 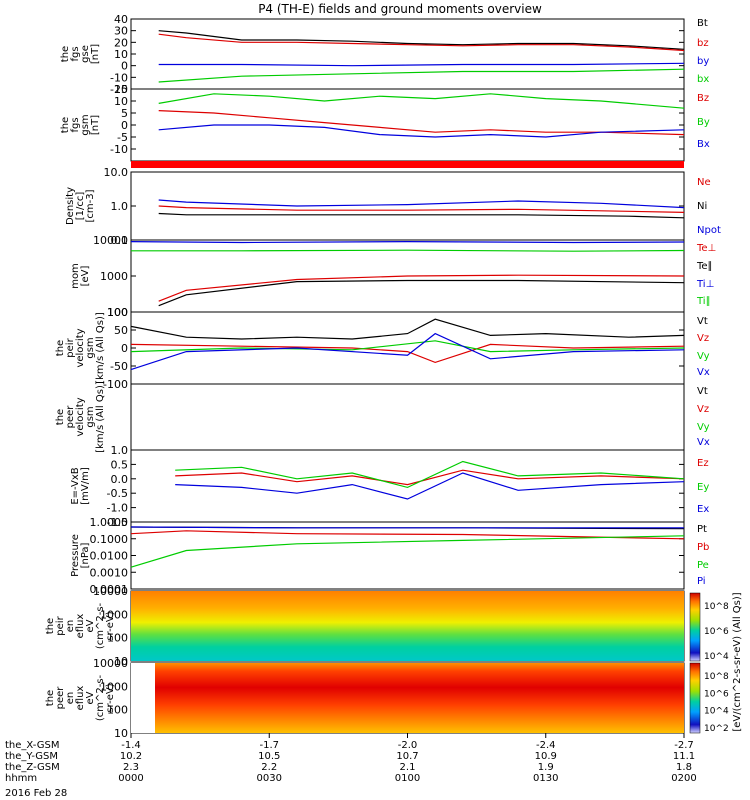 I want to click on ylabel-density: Density[1/cc][cm-3], so click(x=80, y=206).